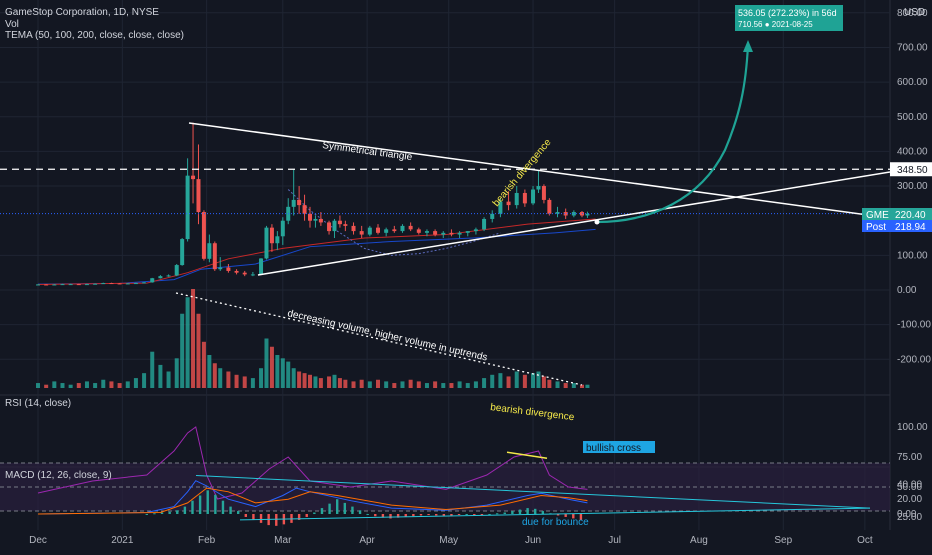  Describe the element at coordinates (876, 227) in the screenshot. I see `post-tag-label: Post` at that location.